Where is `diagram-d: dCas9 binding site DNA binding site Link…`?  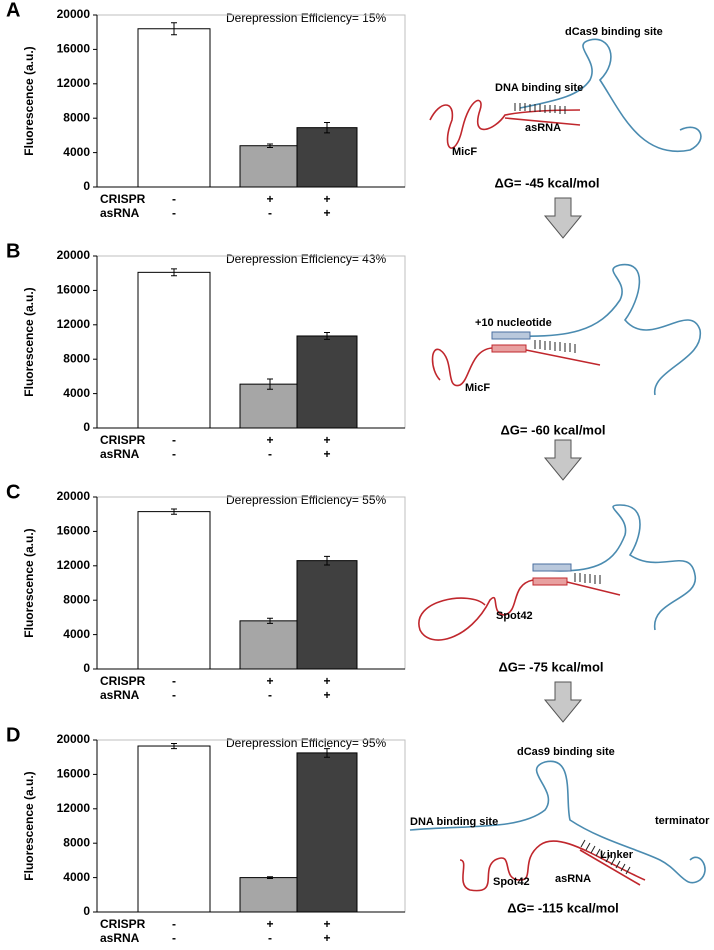 diagram-d: dCas9 binding site DNA binding site Link… is located at coordinates (559, 830).